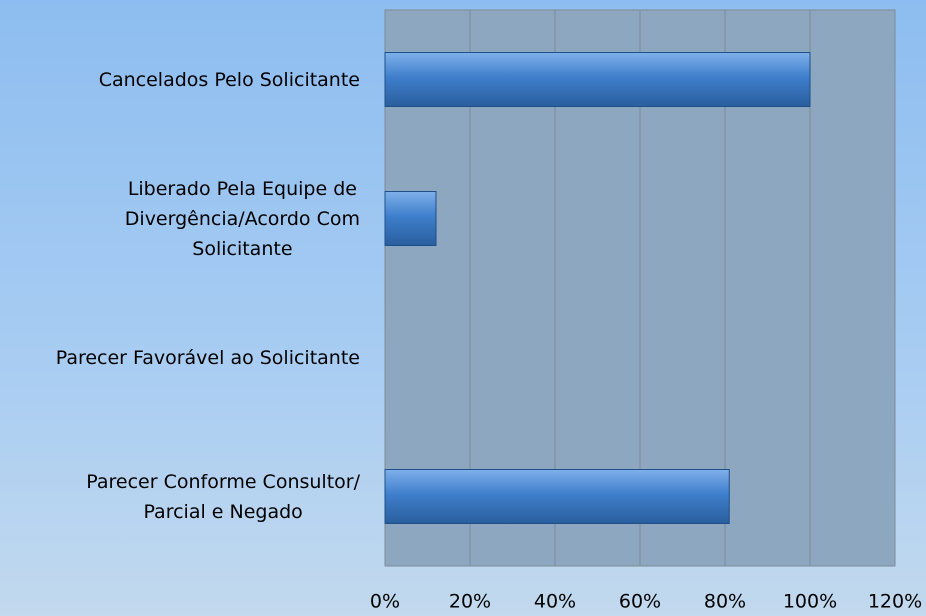 The image size is (926, 616). What do you see at coordinates (725, 602) in the screenshot?
I see `x-tick-label: 80%` at bounding box center [725, 602].